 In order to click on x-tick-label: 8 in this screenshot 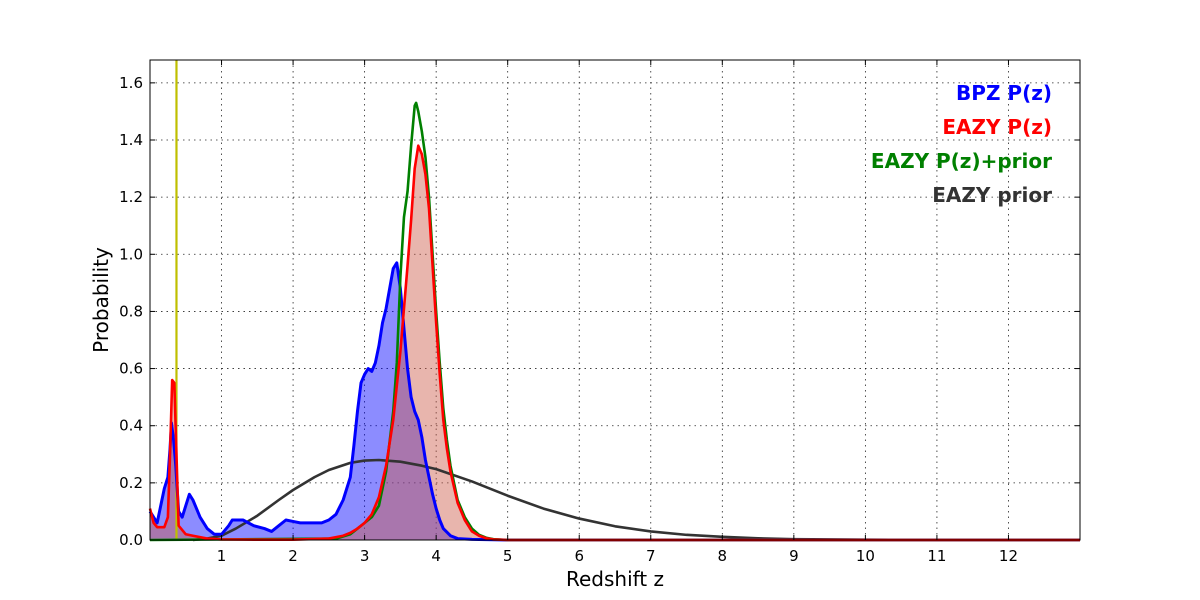, I will do `click(723, 556)`.